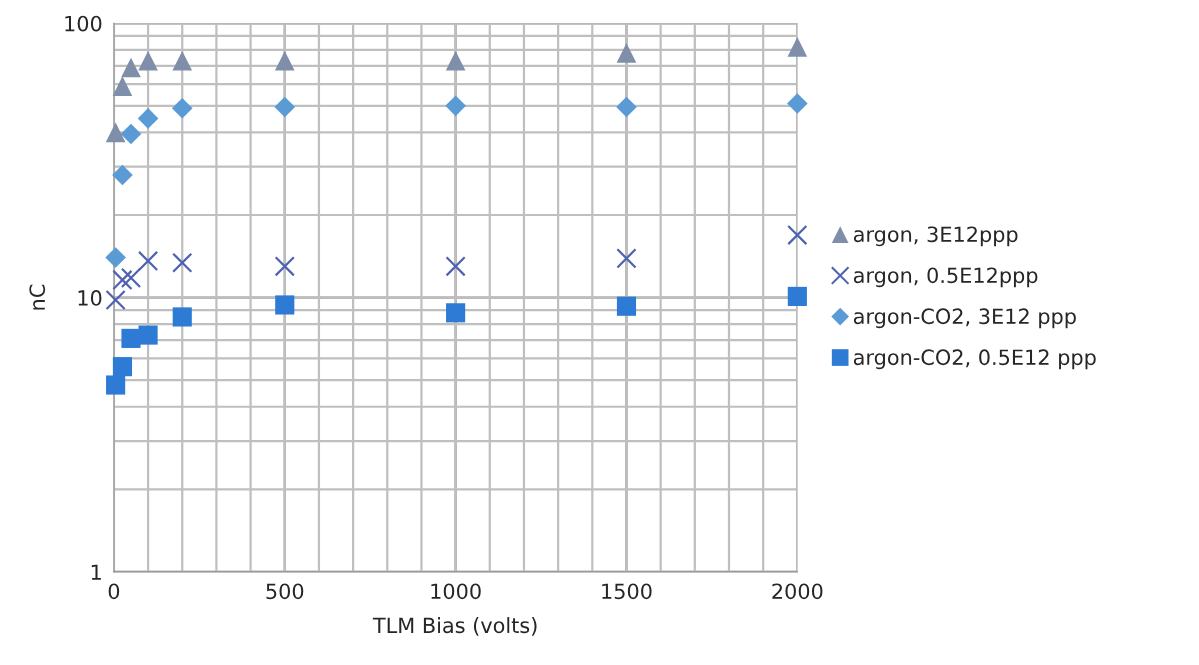 The width and height of the screenshot is (1199, 665). I want to click on y-tick-label: 1, so click(96, 572).